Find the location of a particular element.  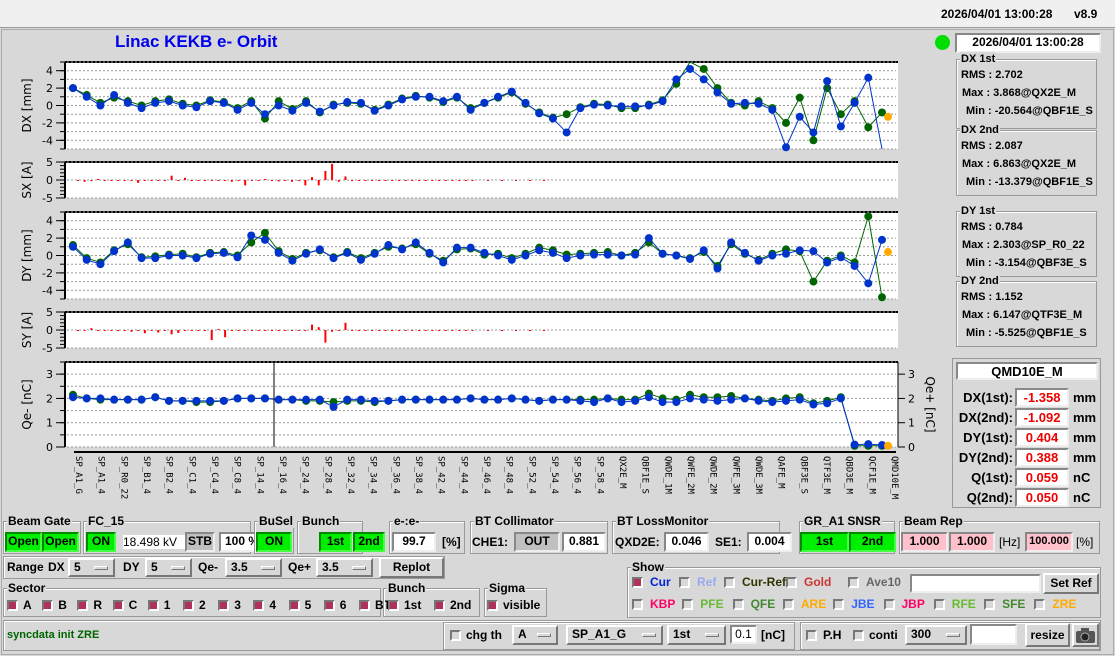

ph-count-select: 300 is located at coordinates (936, 635).